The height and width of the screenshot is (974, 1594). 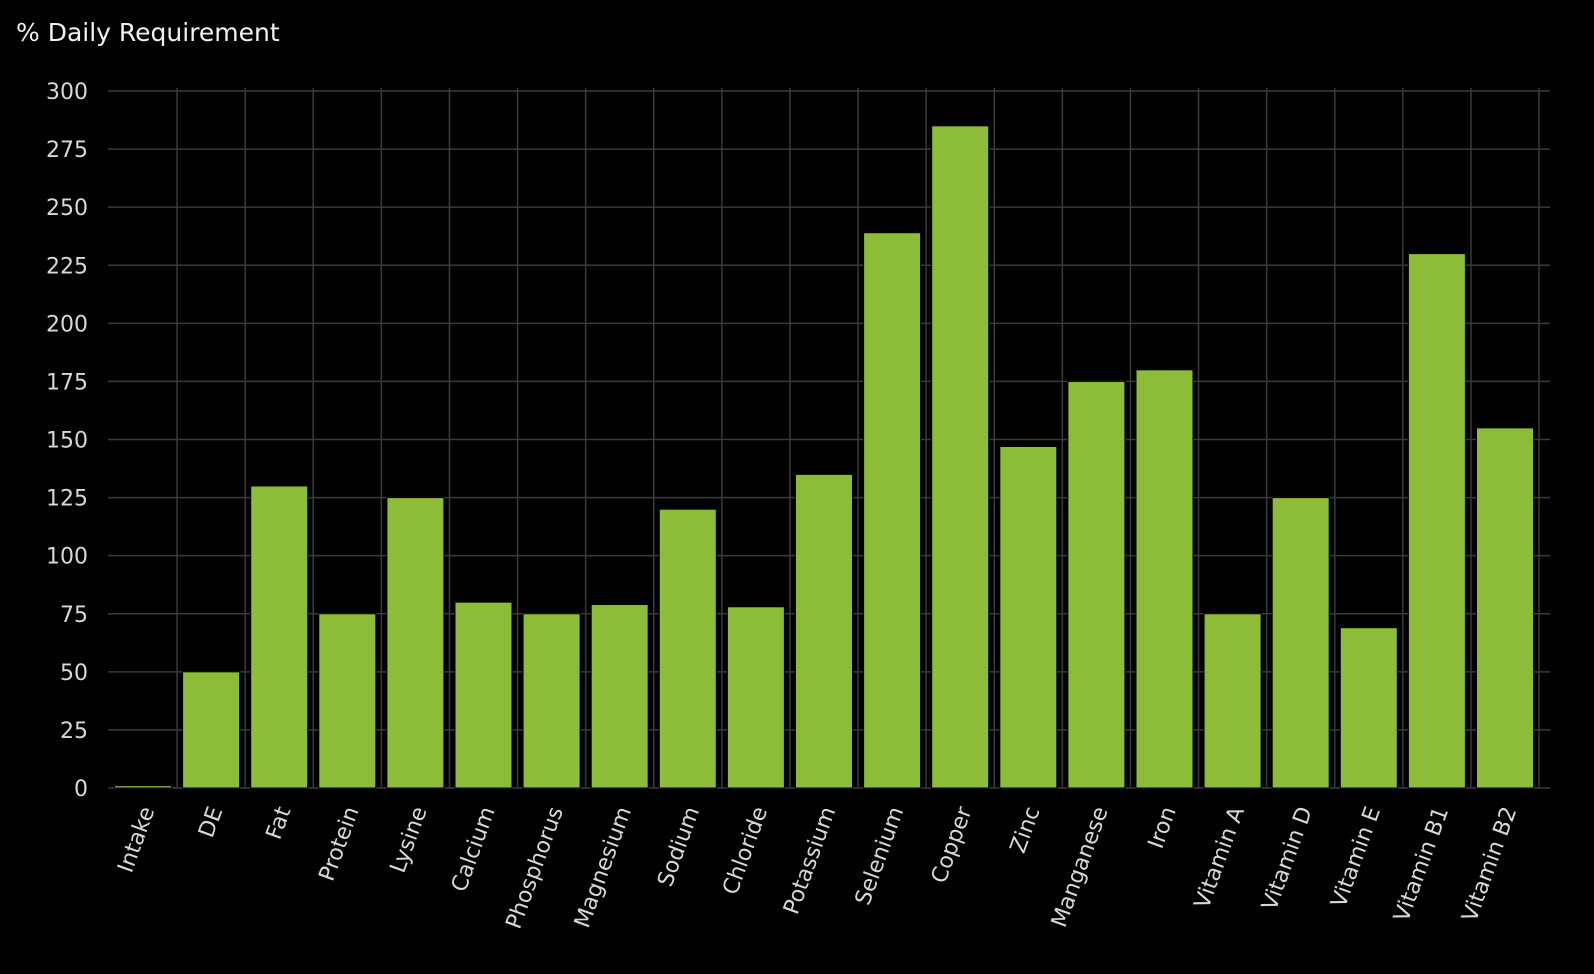 I want to click on y-tick-label: 100, so click(x=67, y=557).